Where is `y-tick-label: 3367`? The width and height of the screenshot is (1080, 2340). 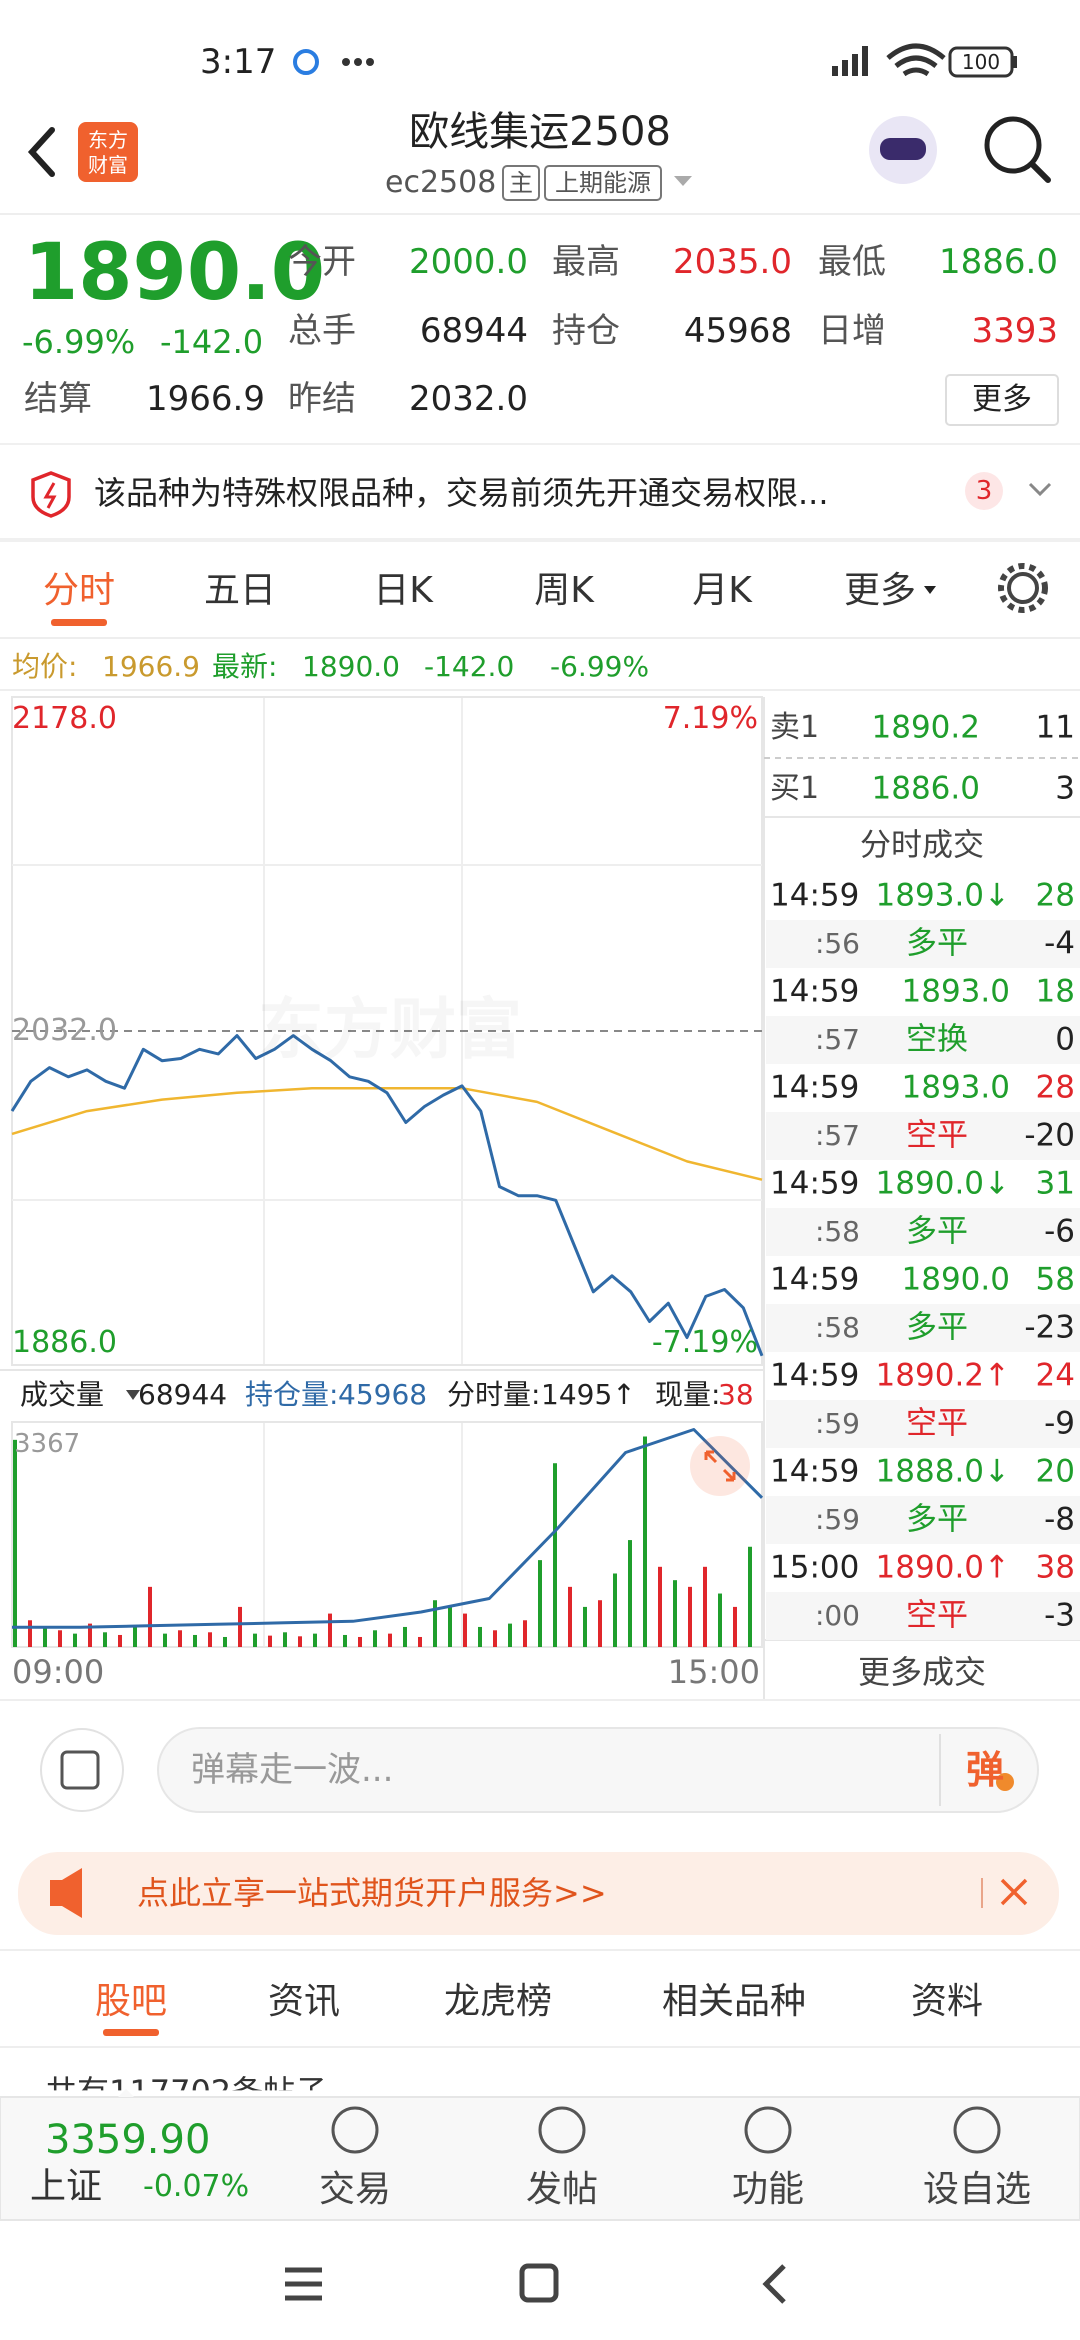 y-tick-label: 3367 is located at coordinates (47, 1444).